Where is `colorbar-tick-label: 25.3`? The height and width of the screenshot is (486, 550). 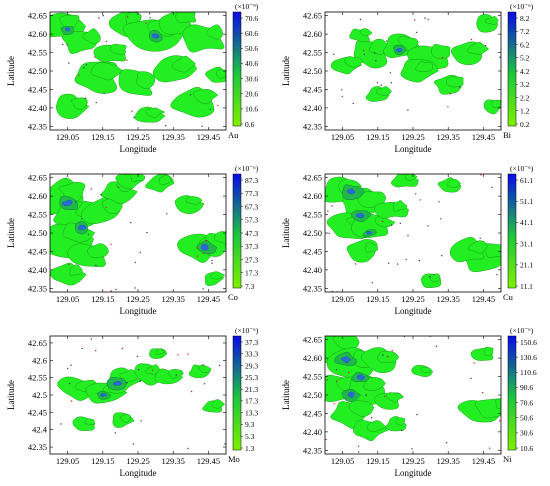
colorbar-tick-label: 25.3 is located at coordinates (251, 377).